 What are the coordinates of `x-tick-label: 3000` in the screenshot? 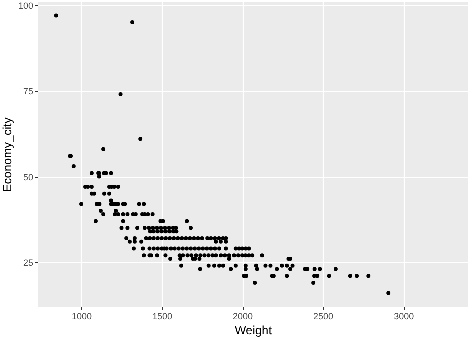 It's located at (404, 317).